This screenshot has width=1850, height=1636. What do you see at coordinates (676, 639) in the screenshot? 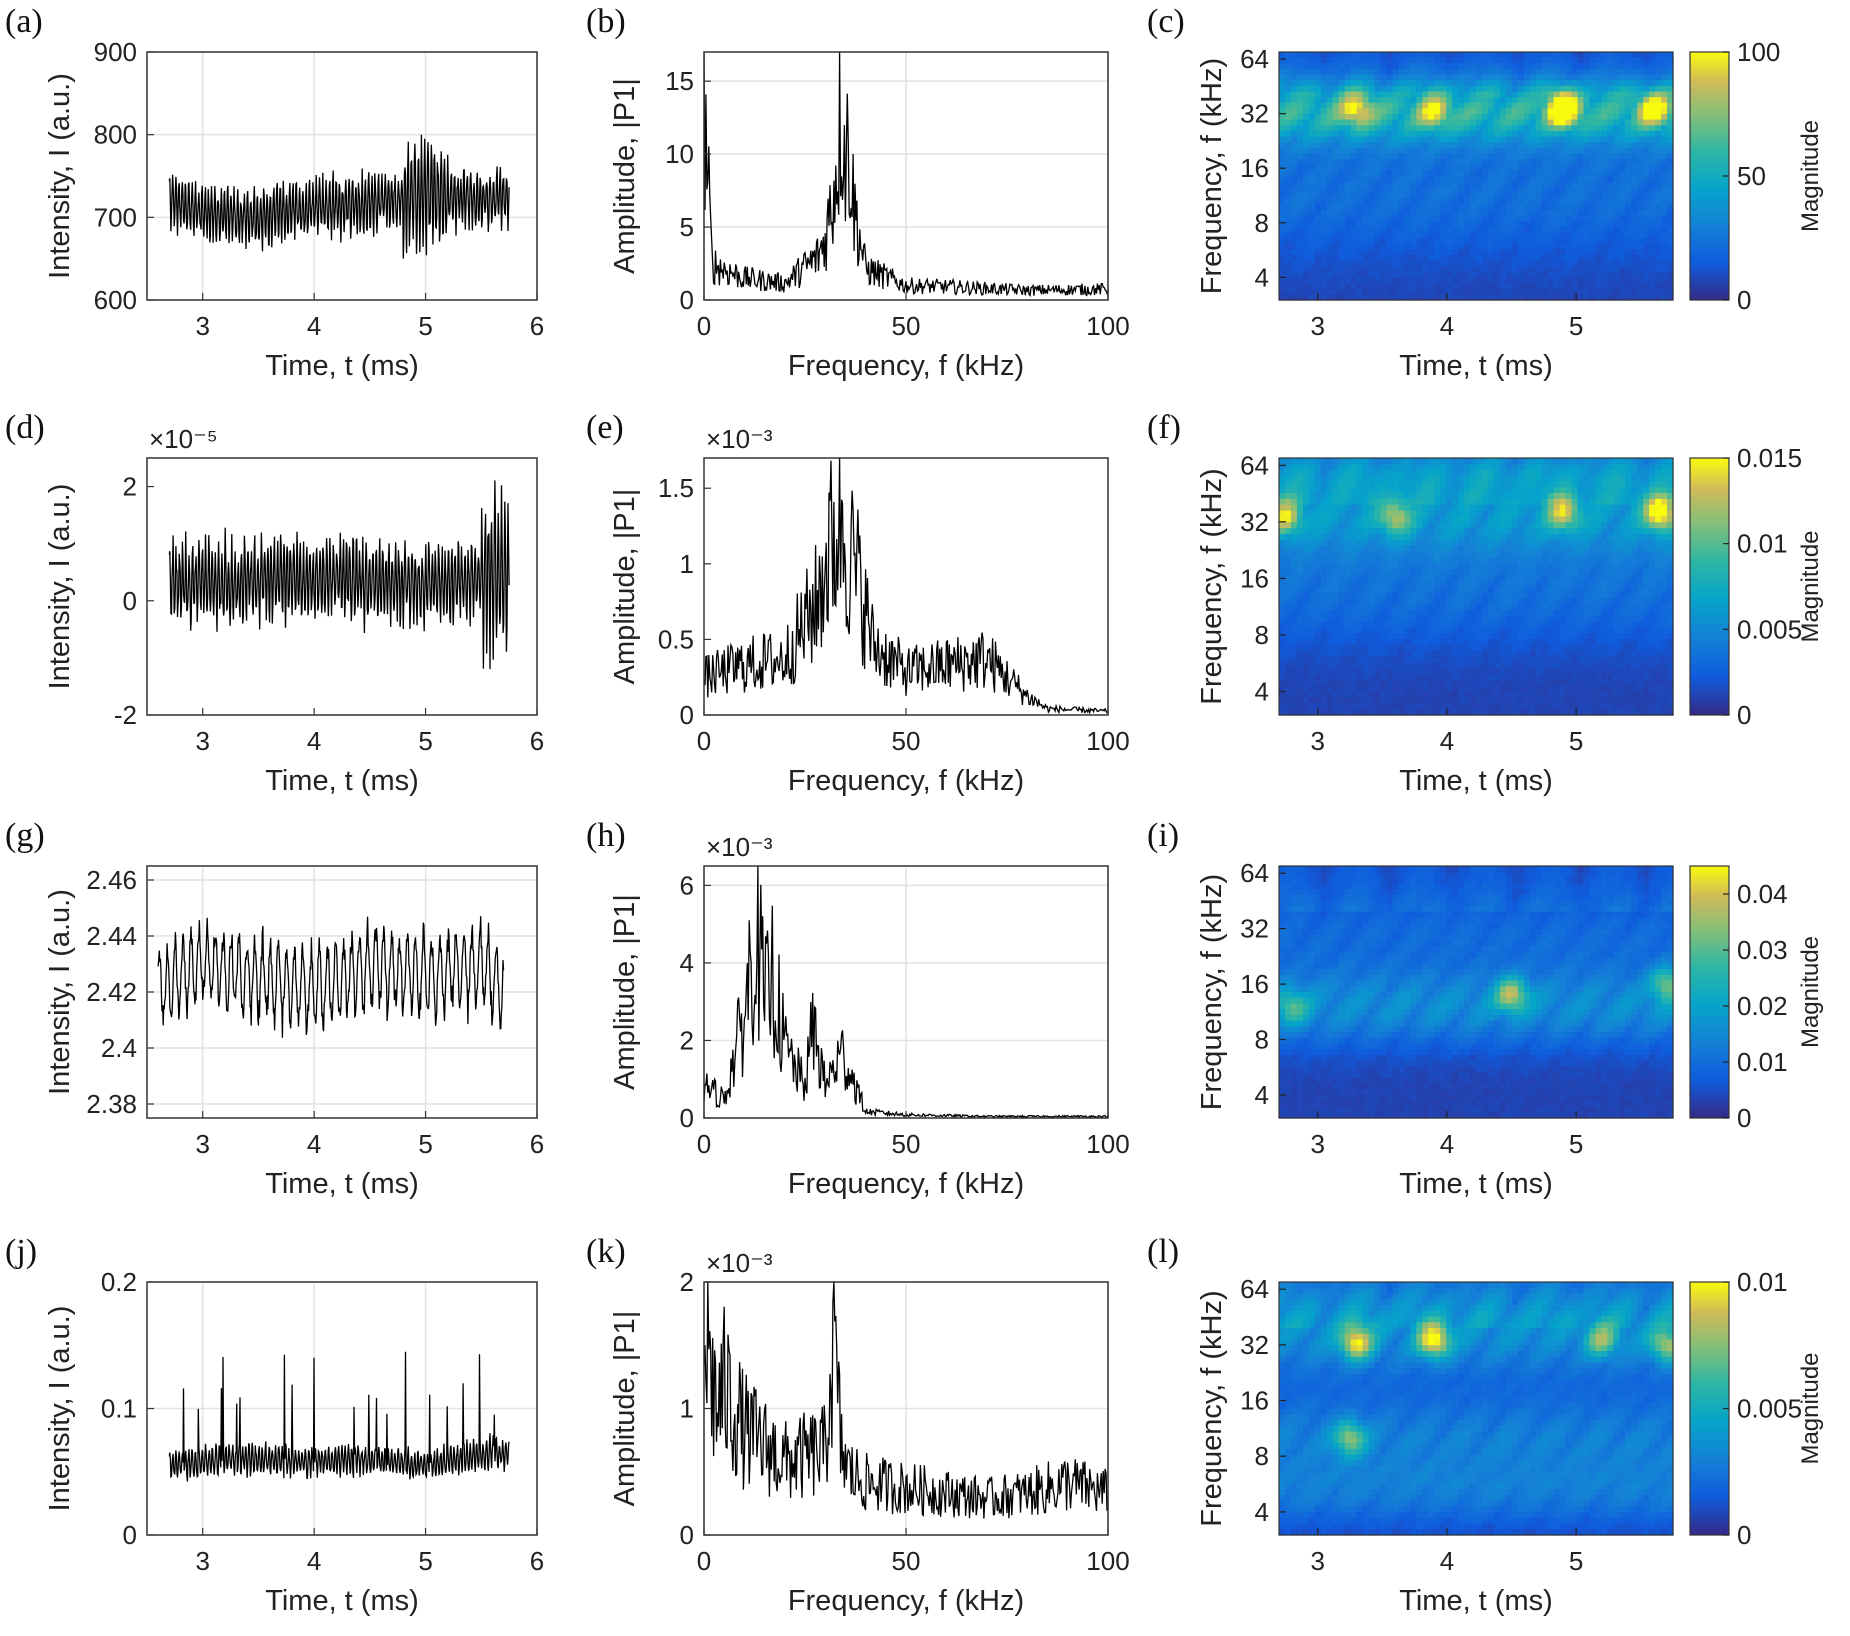
I see `y-tick-label: 0.5` at bounding box center [676, 639].